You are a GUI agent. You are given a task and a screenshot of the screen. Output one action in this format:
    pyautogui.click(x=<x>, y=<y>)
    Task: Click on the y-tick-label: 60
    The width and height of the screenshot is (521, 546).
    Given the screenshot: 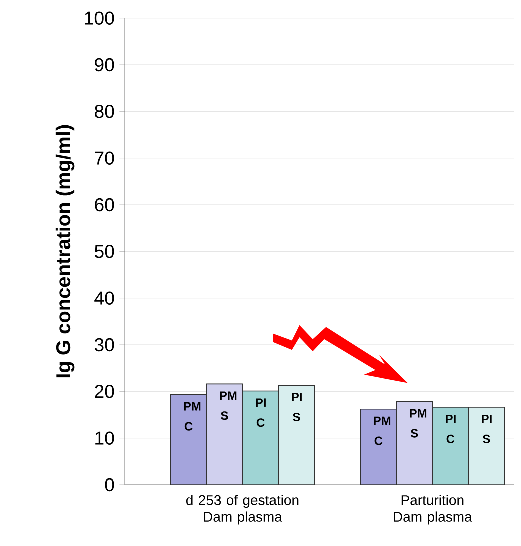 What is the action you would take?
    pyautogui.click(x=104, y=205)
    